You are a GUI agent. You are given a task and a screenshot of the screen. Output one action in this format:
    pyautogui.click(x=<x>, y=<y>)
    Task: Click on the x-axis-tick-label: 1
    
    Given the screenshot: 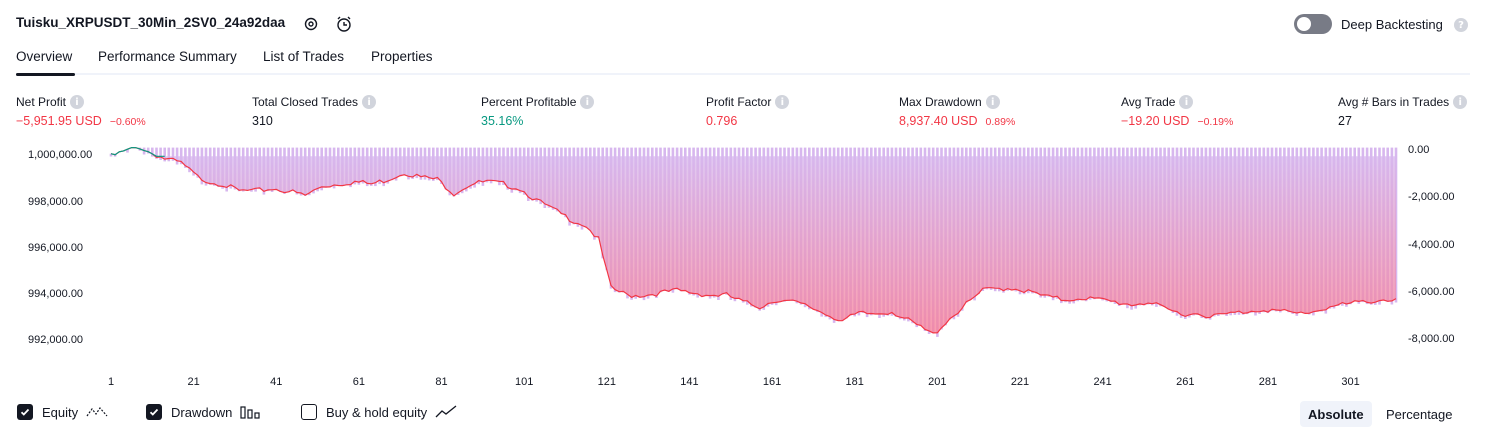 What is the action you would take?
    pyautogui.click(x=111, y=382)
    